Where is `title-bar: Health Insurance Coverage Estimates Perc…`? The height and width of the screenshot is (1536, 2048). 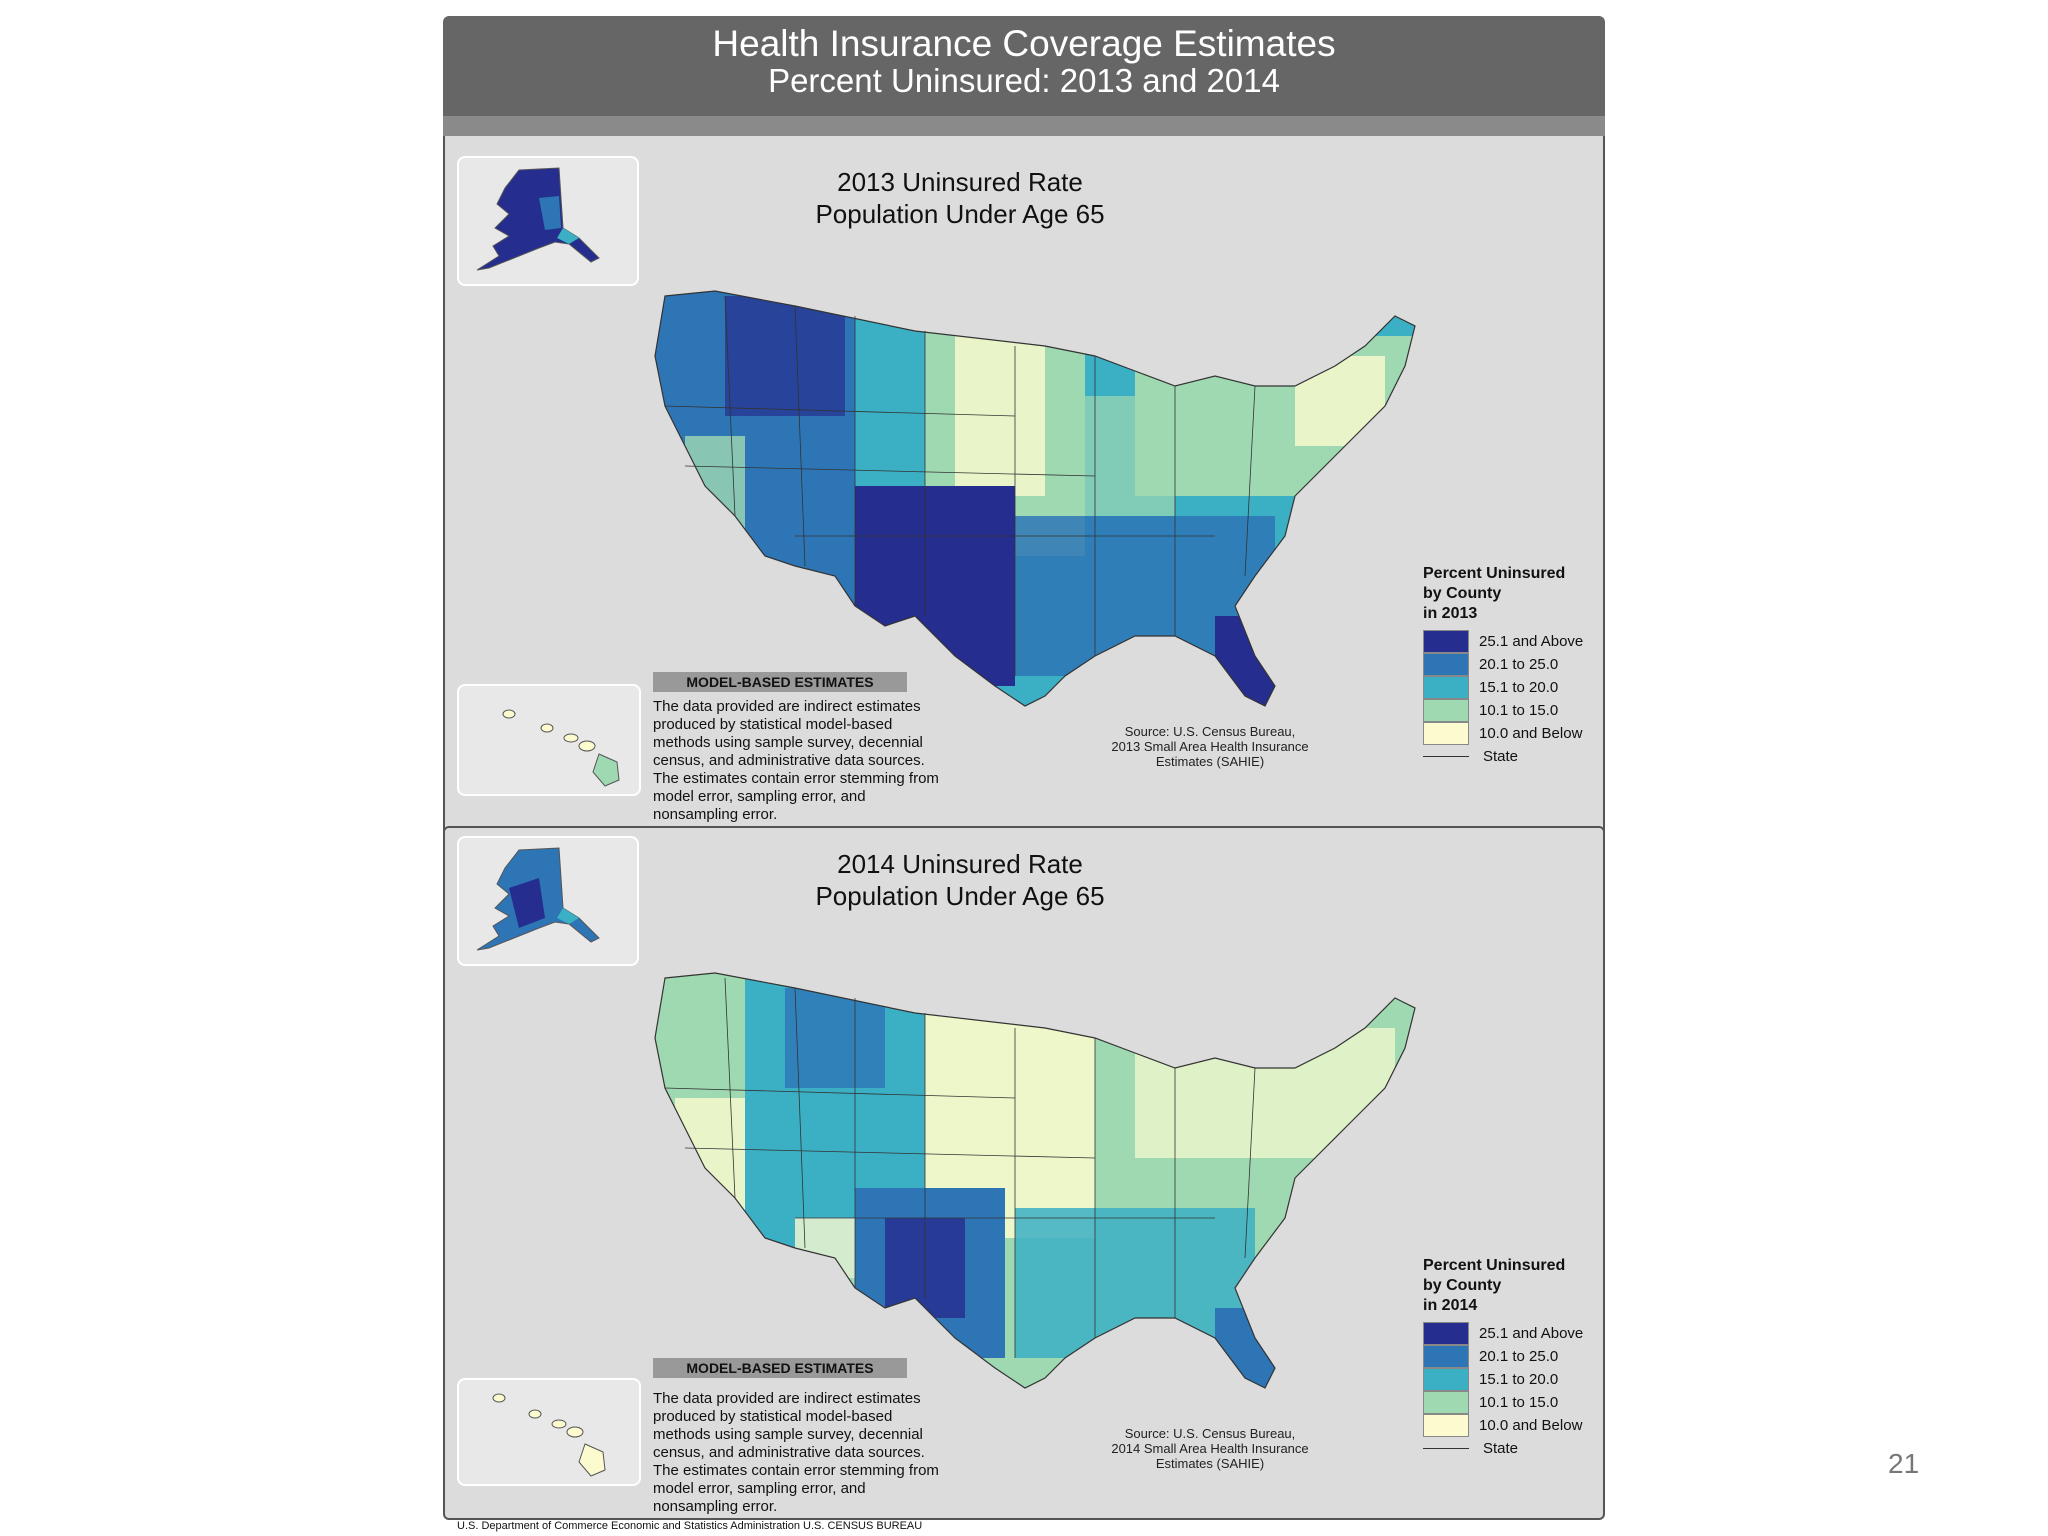
title-bar: Health Insurance Coverage Estimates Perc… is located at coordinates (1024, 66).